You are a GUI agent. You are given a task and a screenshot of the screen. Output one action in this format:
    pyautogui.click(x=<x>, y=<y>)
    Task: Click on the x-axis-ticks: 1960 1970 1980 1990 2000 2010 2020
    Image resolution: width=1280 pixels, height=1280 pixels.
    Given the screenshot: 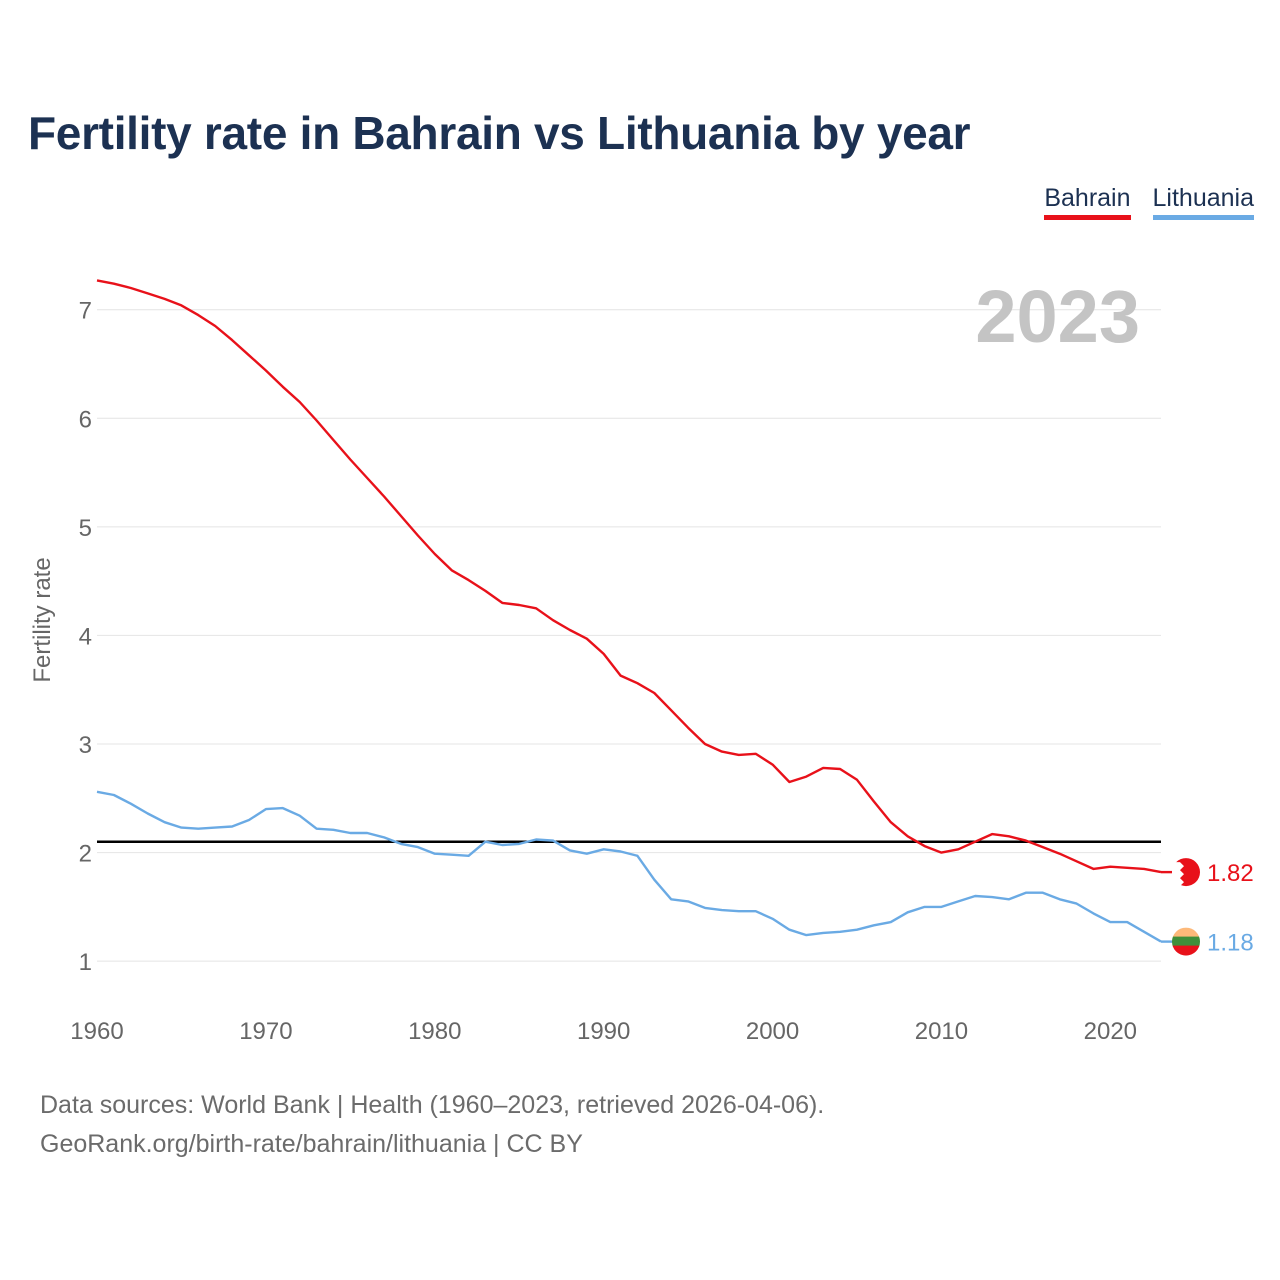 What is the action you would take?
    pyautogui.click(x=603, y=1031)
    